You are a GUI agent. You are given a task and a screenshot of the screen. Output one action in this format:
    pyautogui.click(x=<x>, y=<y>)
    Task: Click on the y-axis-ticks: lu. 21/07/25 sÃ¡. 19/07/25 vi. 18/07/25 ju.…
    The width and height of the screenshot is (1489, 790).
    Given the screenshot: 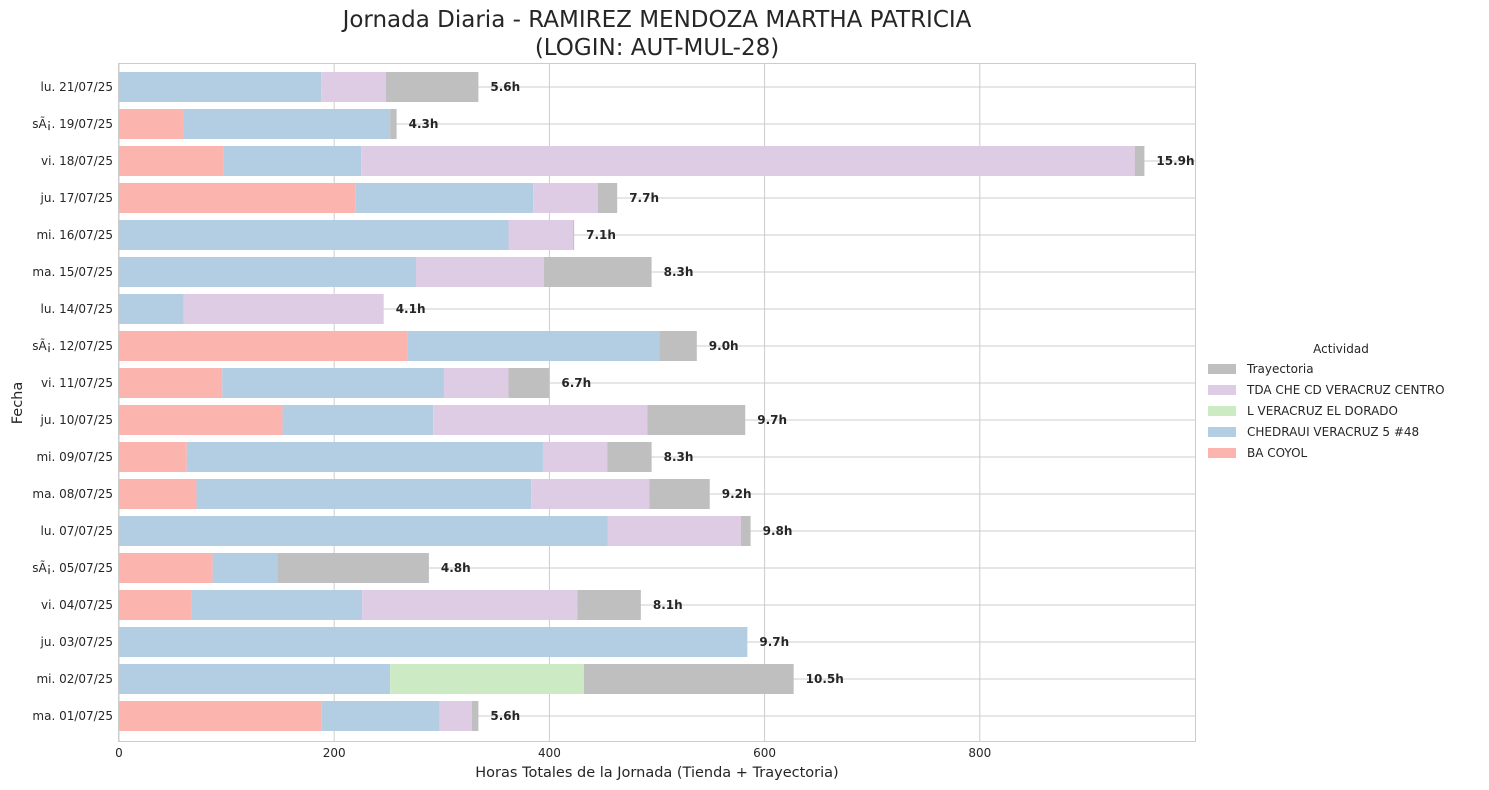 What is the action you would take?
    pyautogui.click(x=72, y=401)
    